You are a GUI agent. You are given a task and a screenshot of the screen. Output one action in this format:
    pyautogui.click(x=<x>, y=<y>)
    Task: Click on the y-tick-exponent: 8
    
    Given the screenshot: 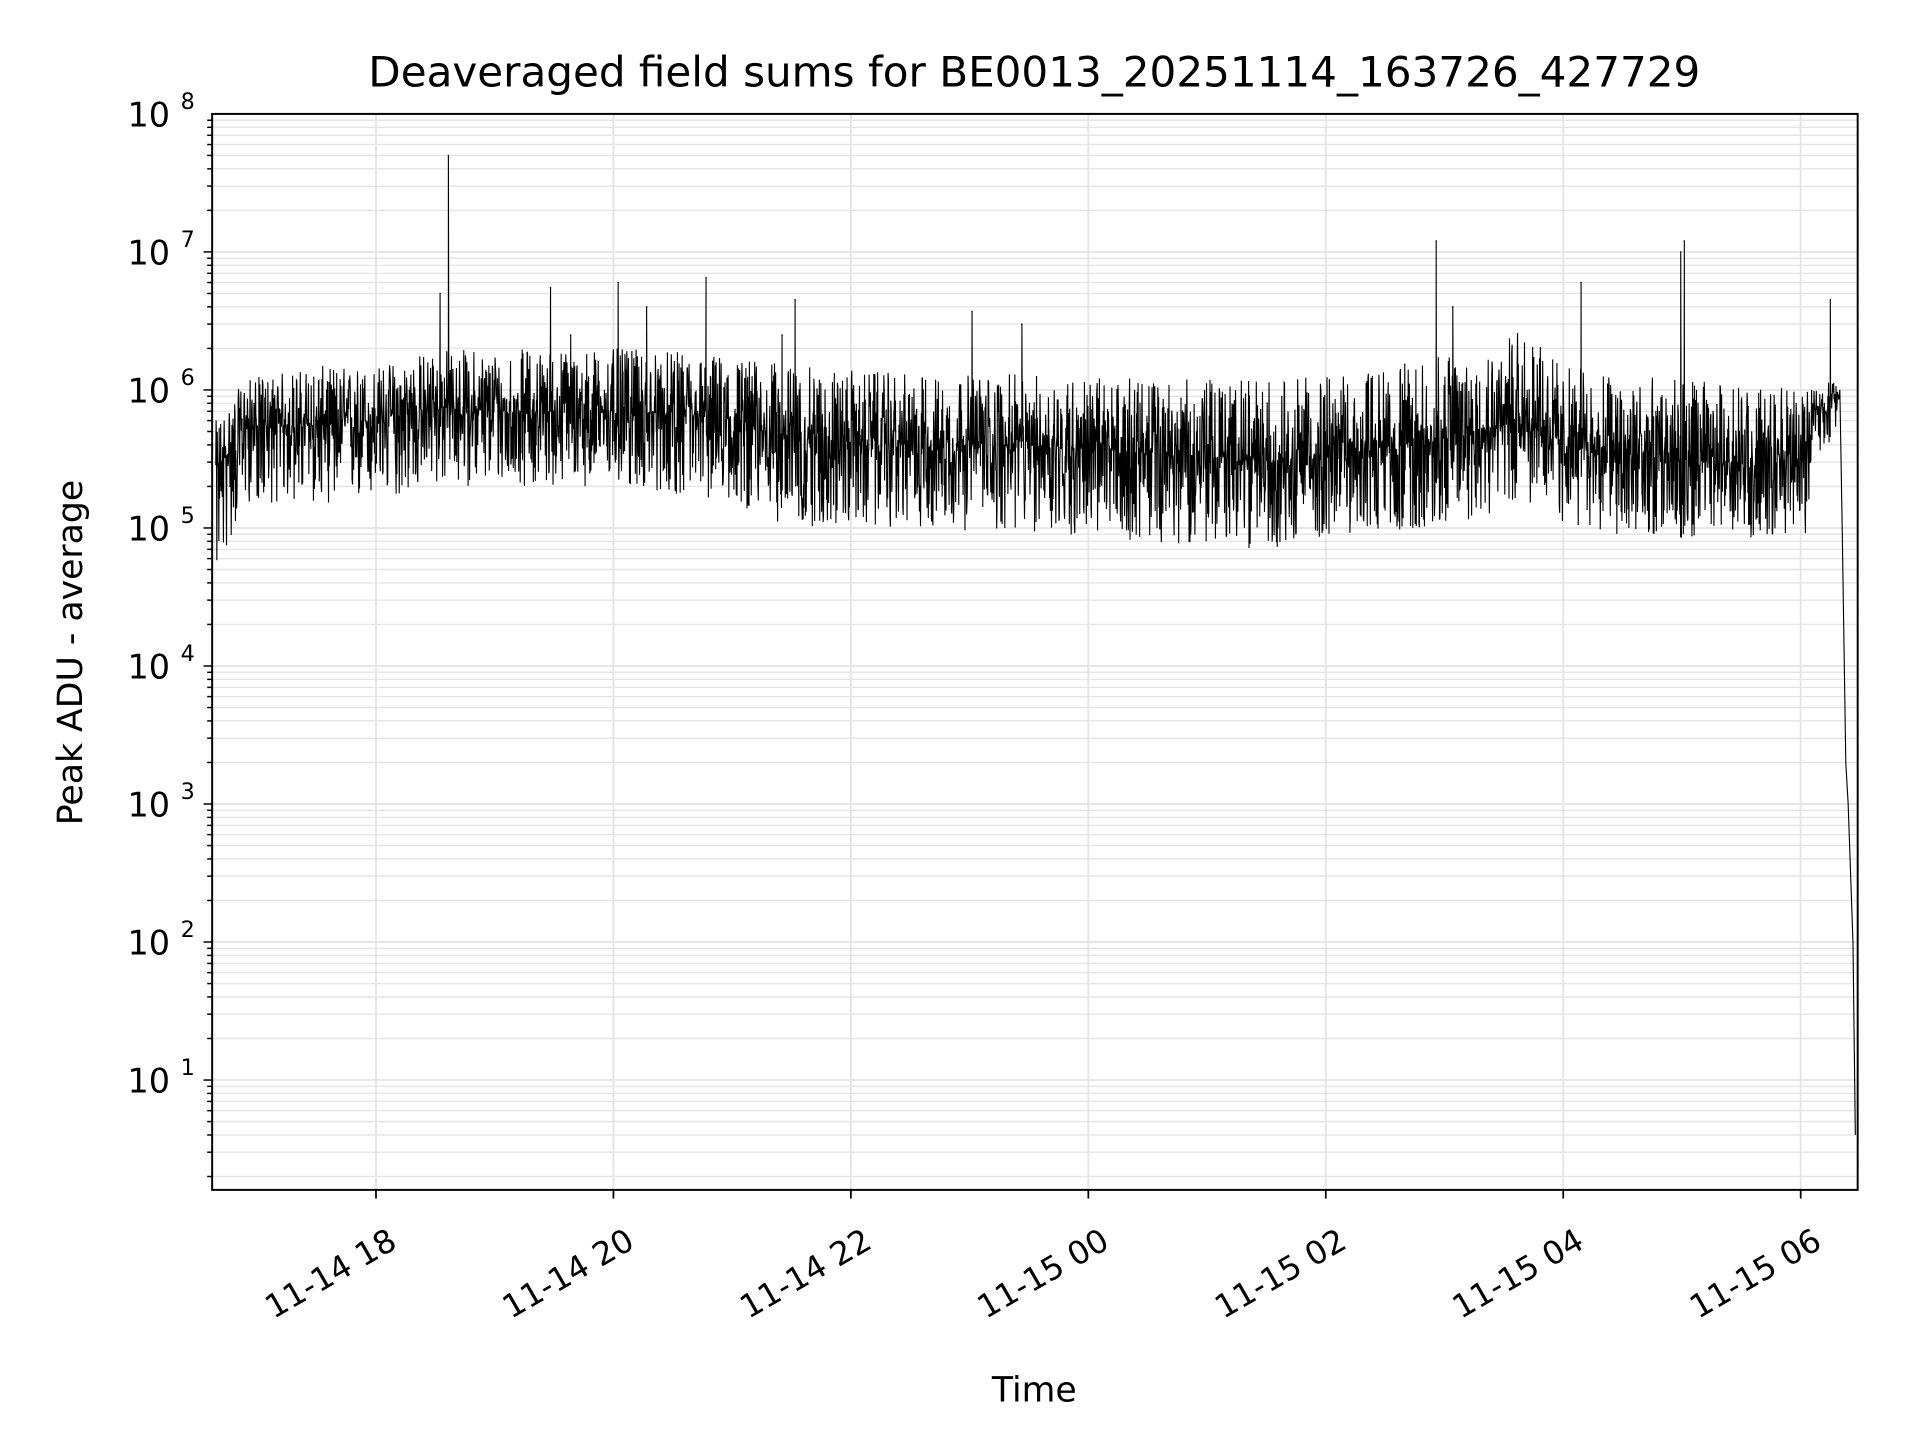 What is the action you would take?
    pyautogui.click(x=188, y=102)
    